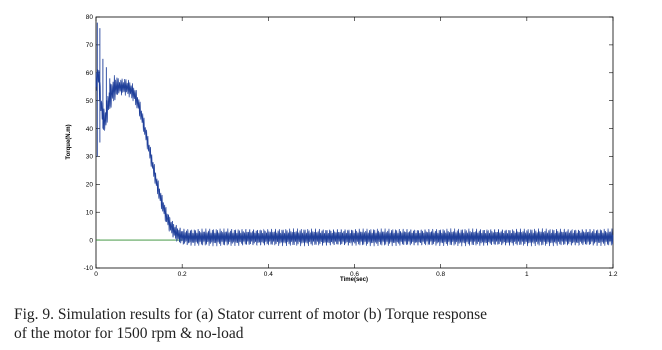 Image resolution: width=662 pixels, height=350 pixels. I want to click on x-tick-label: 1, so click(527, 274).